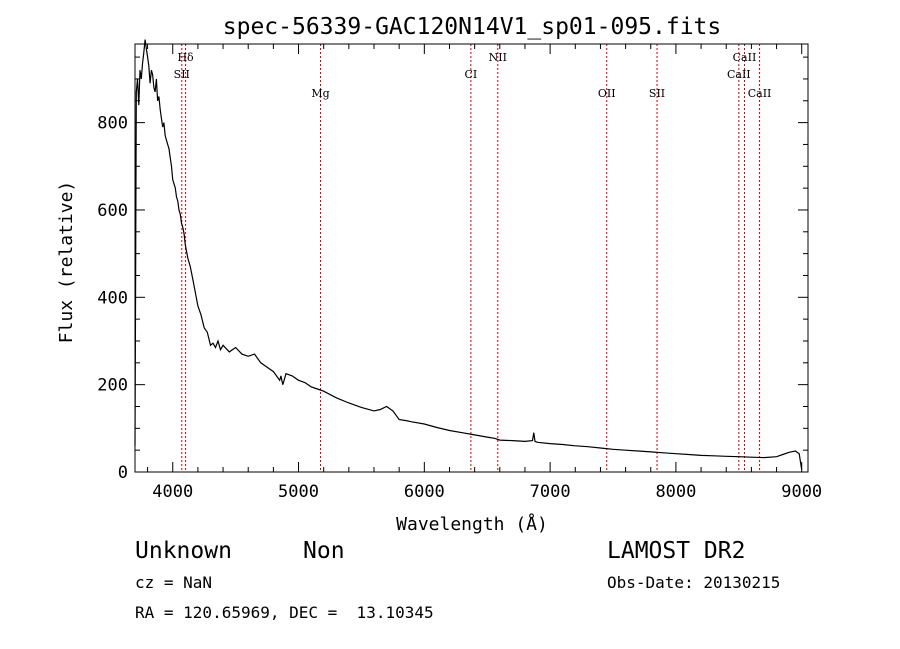 Image resolution: width=900 pixels, height=649 pixels. I want to click on object-subclass: Non, so click(324, 551).